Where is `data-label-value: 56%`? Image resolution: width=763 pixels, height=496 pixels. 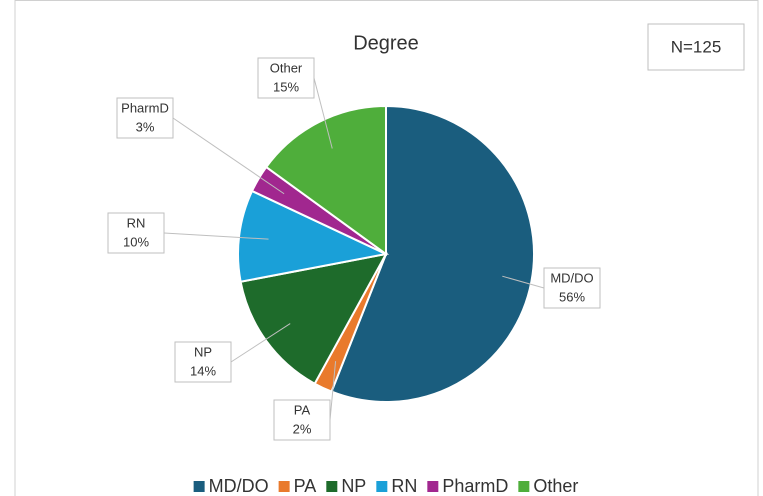 data-label-value: 56% is located at coordinates (572, 296).